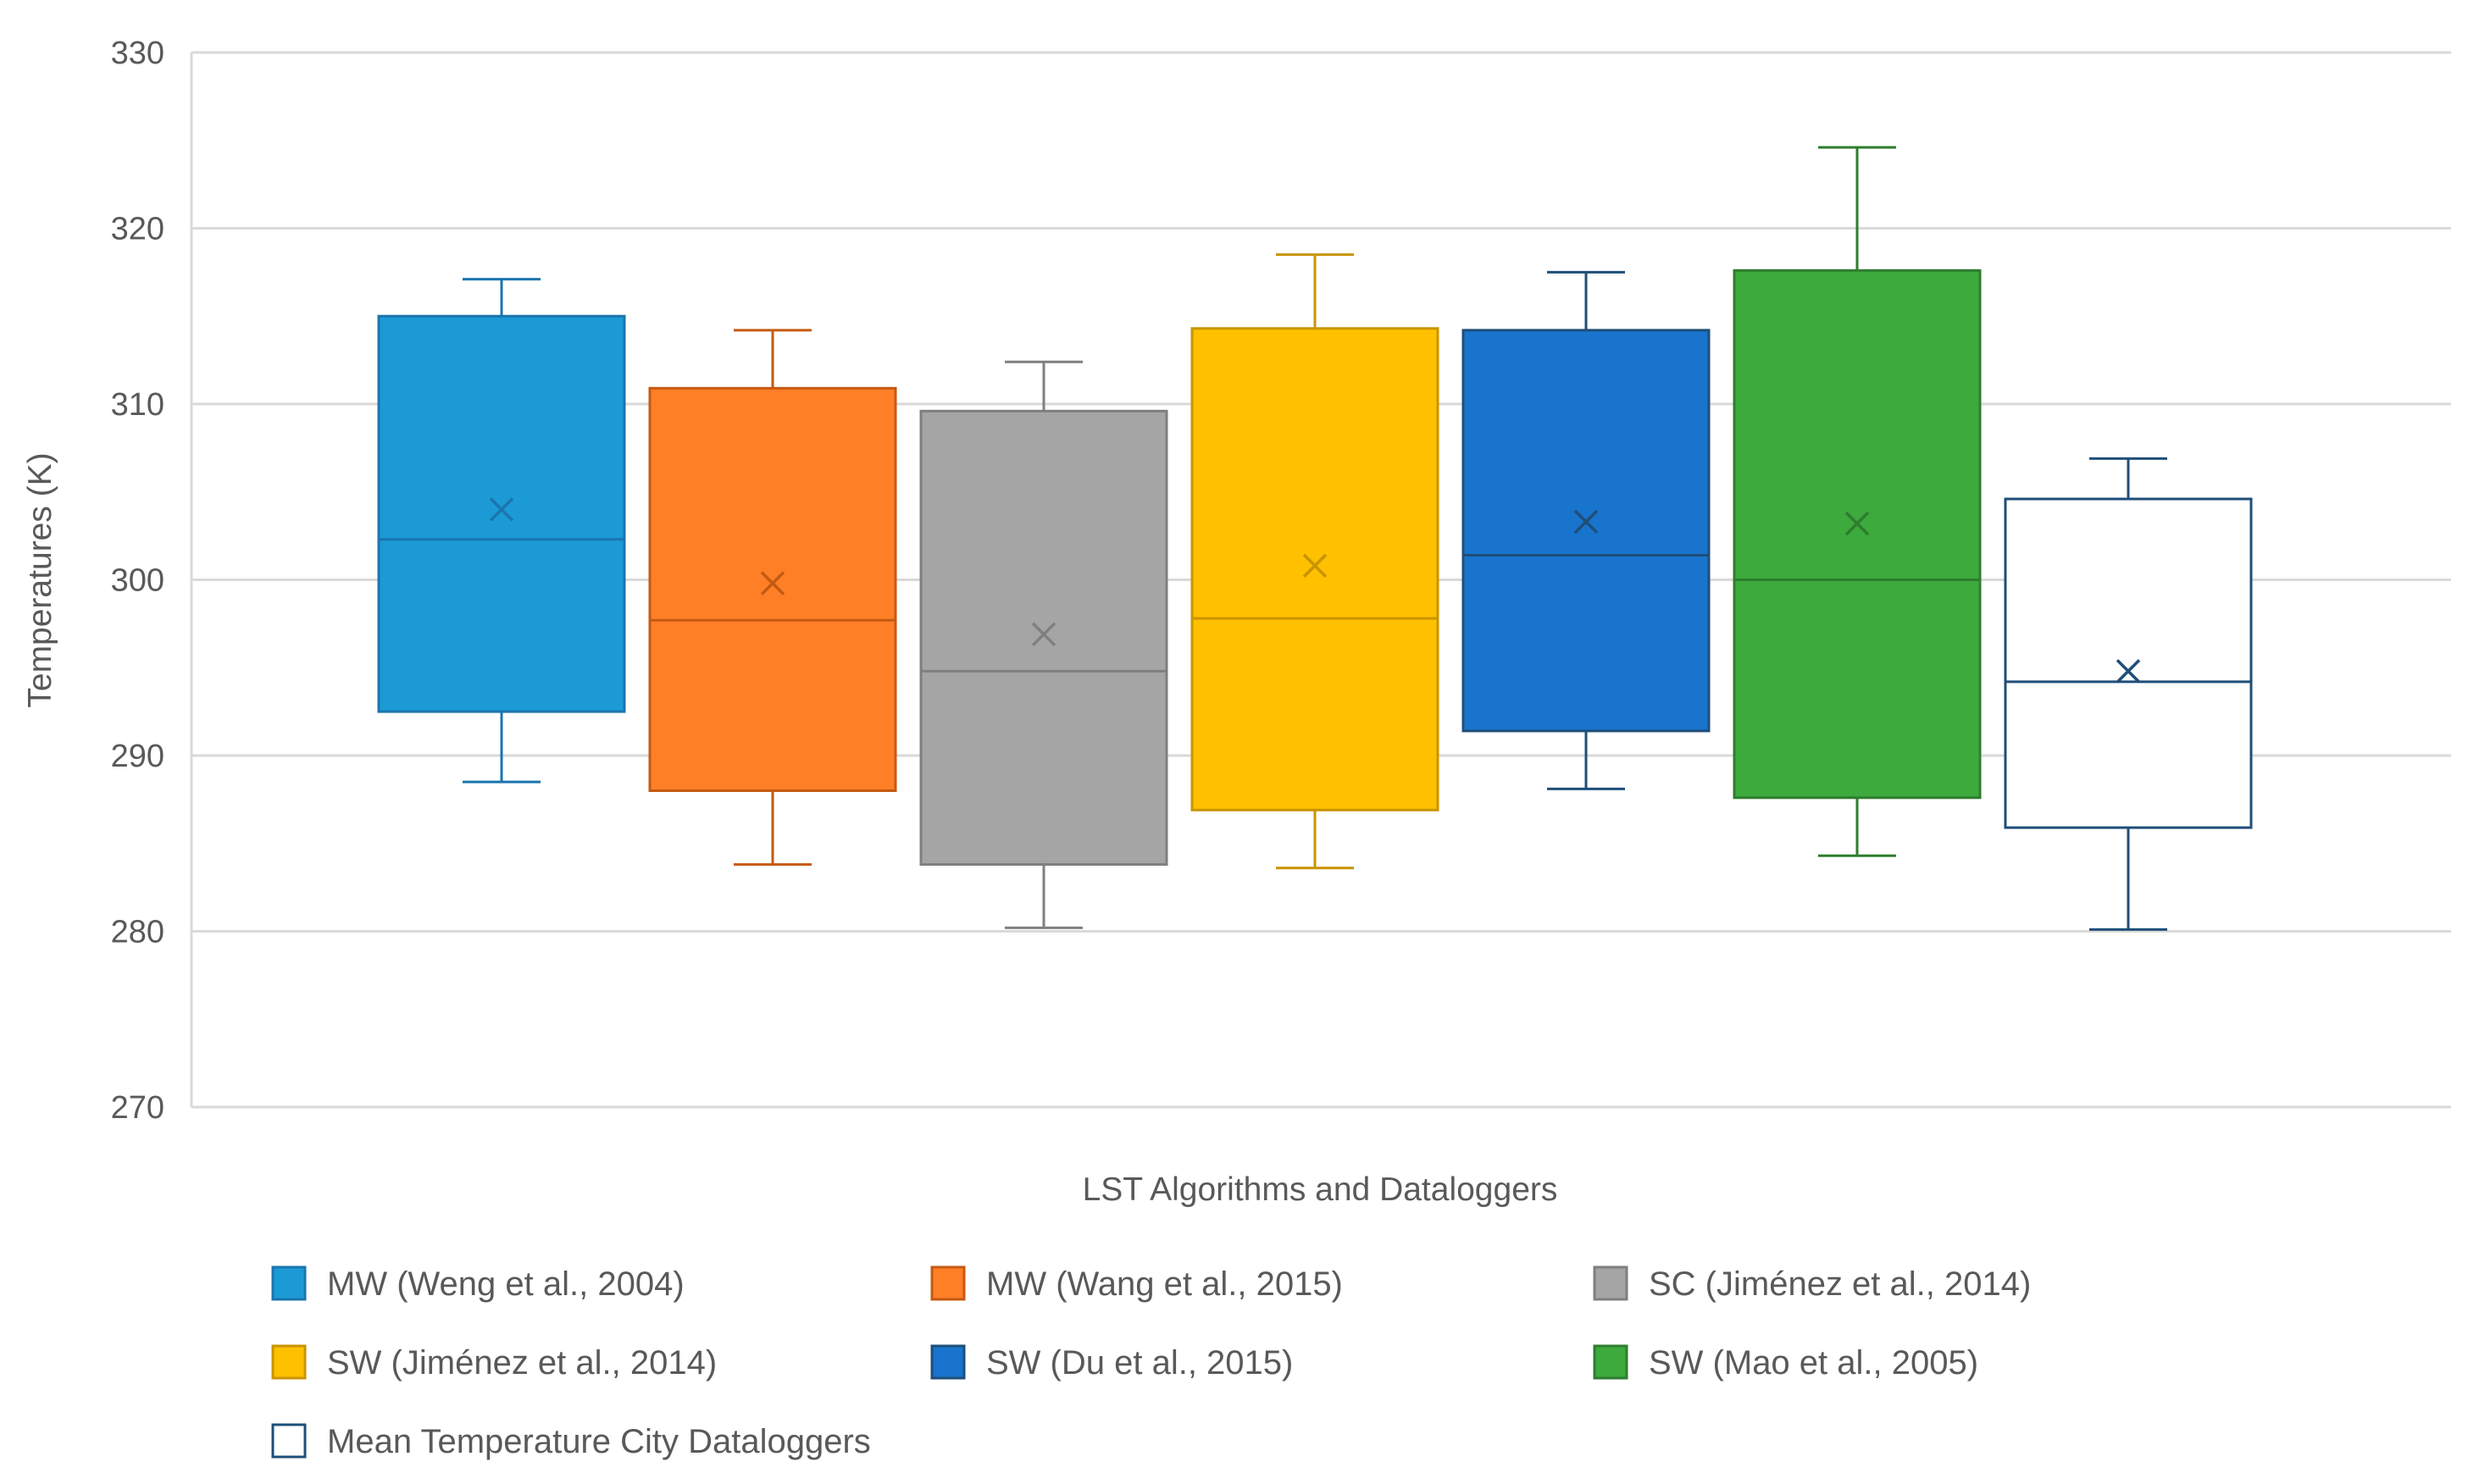  I want to click on x-axis-label: LST Algorithms and Dataloggers, so click(1320, 1189).